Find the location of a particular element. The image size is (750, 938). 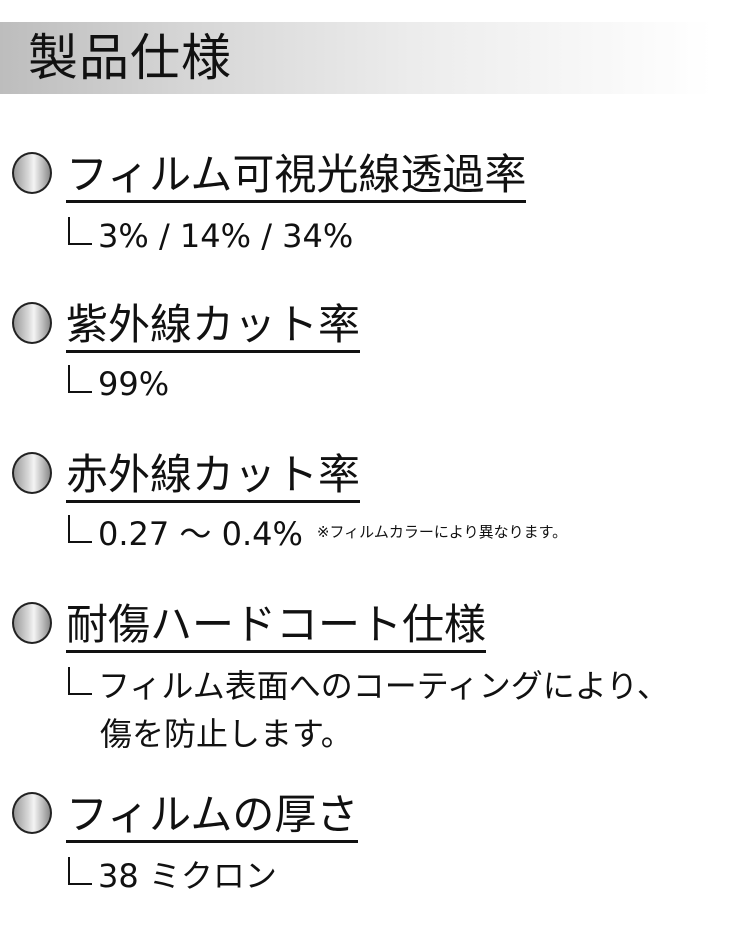

spec-heading: 赤外線カット率 is located at coordinates (213, 476).